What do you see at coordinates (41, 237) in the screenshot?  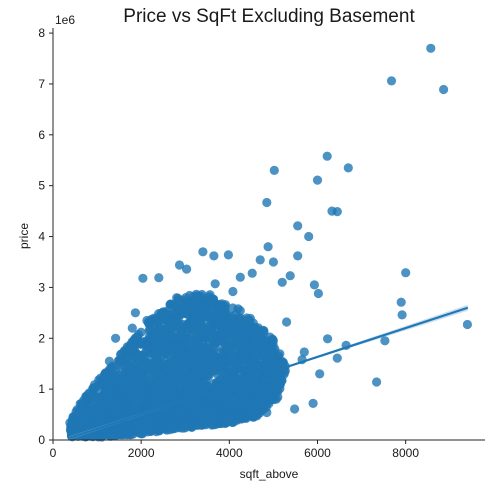 I see `y-tick-label: 4` at bounding box center [41, 237].